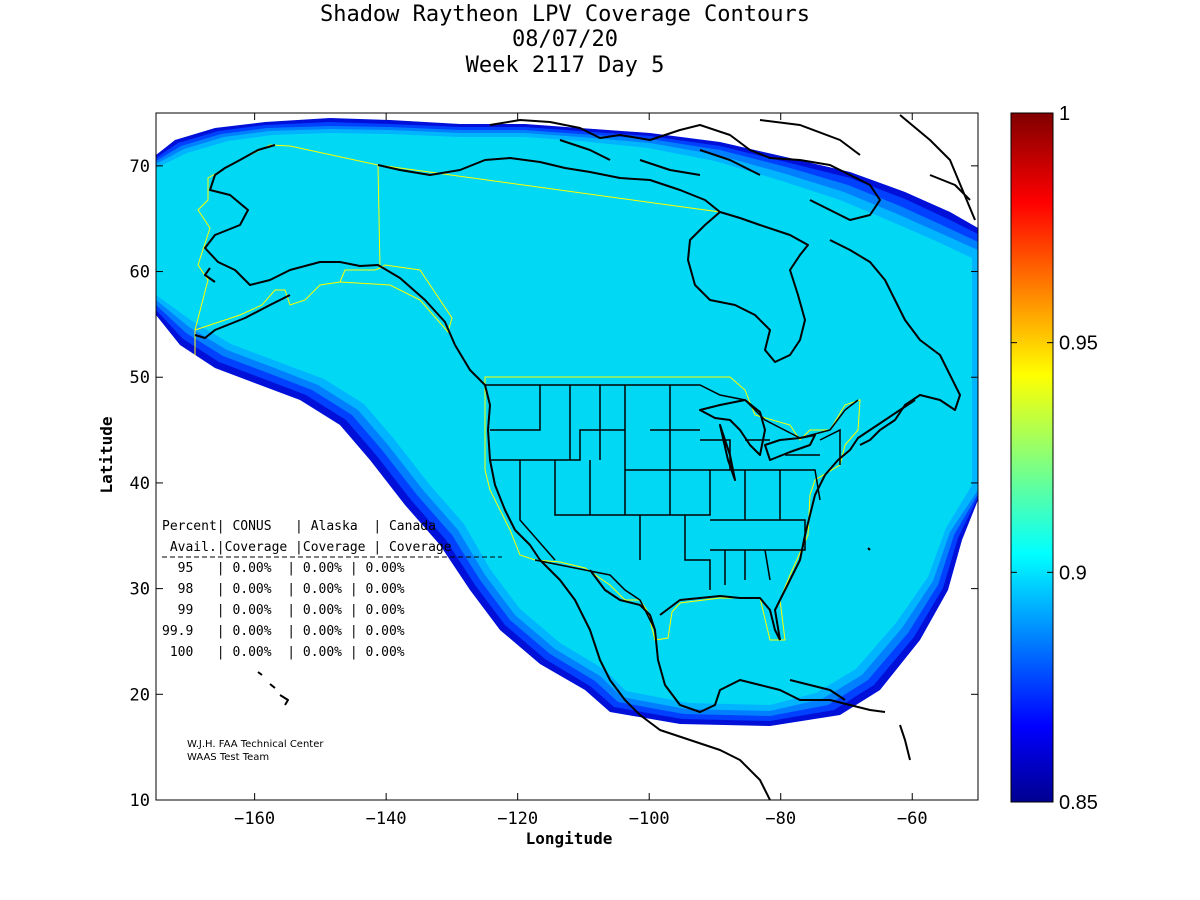 Image resolution: width=1200 pixels, height=900 pixels. I want to click on labrador-coast, so click(895, 342).